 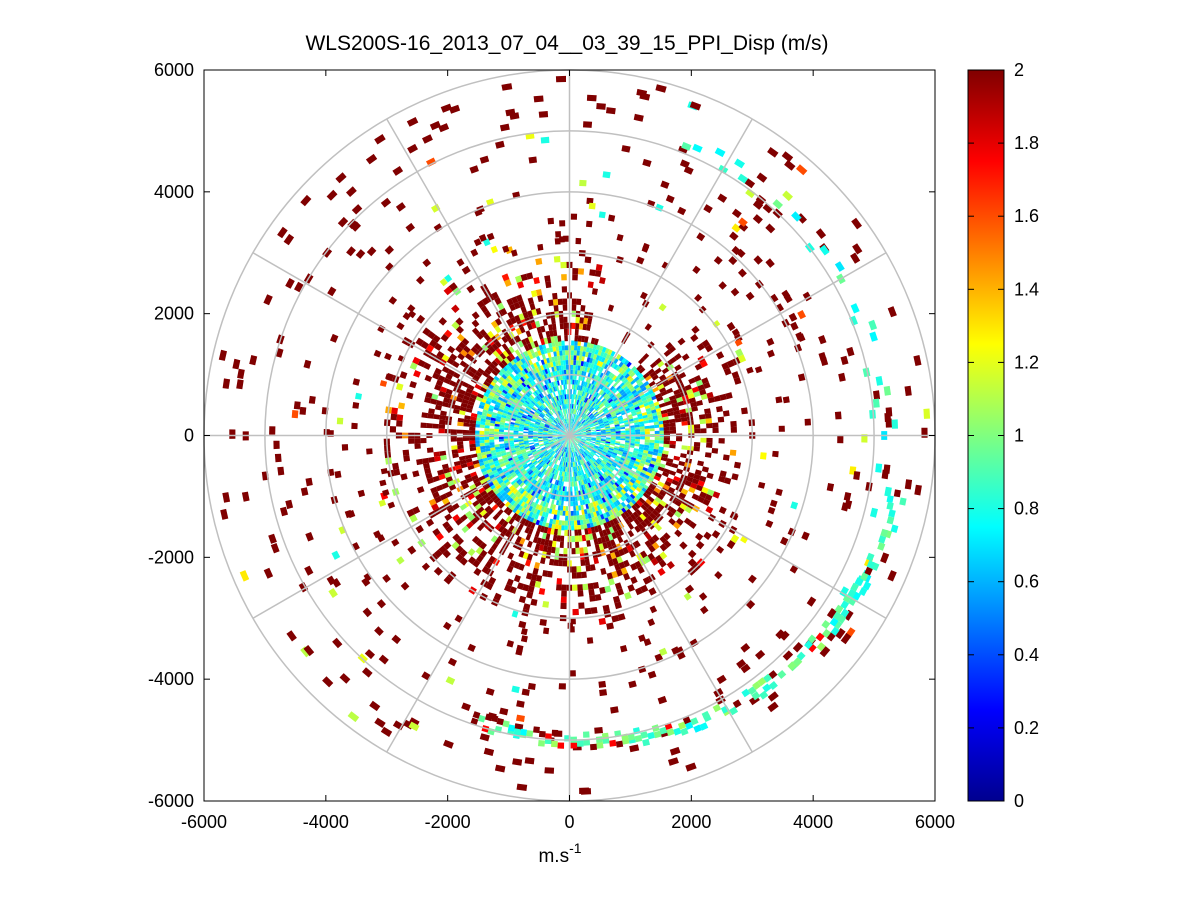 What do you see at coordinates (478, 277) in the screenshot?
I see `spoke-line` at bounding box center [478, 277].